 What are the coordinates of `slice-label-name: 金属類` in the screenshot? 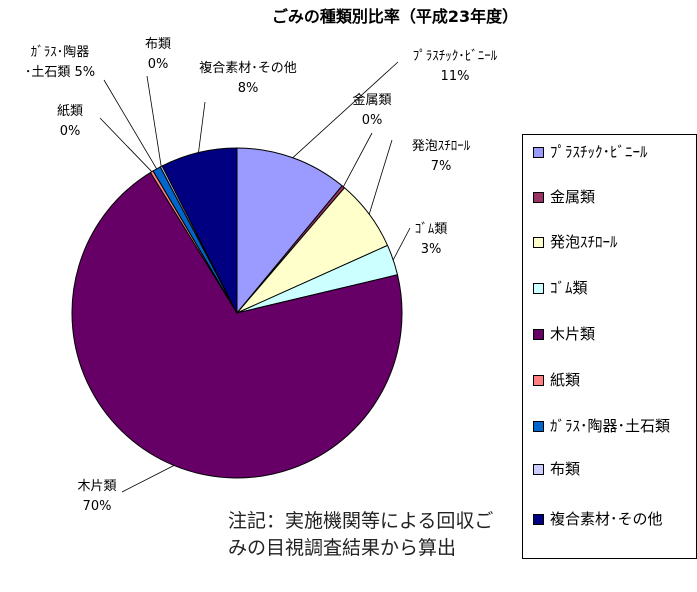 It's located at (371, 100).